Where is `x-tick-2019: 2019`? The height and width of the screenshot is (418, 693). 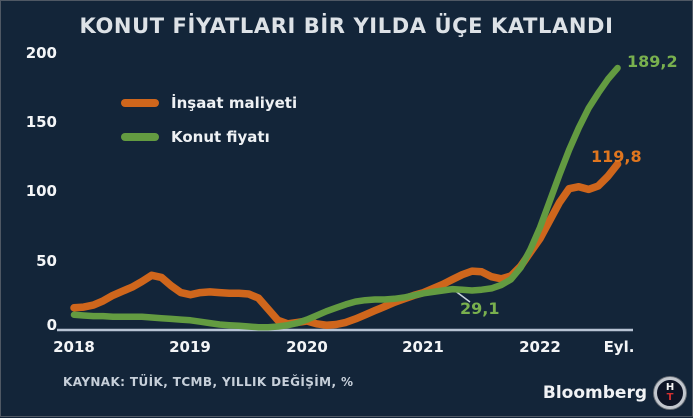 x-tick-2019: 2019 is located at coordinates (190, 347).